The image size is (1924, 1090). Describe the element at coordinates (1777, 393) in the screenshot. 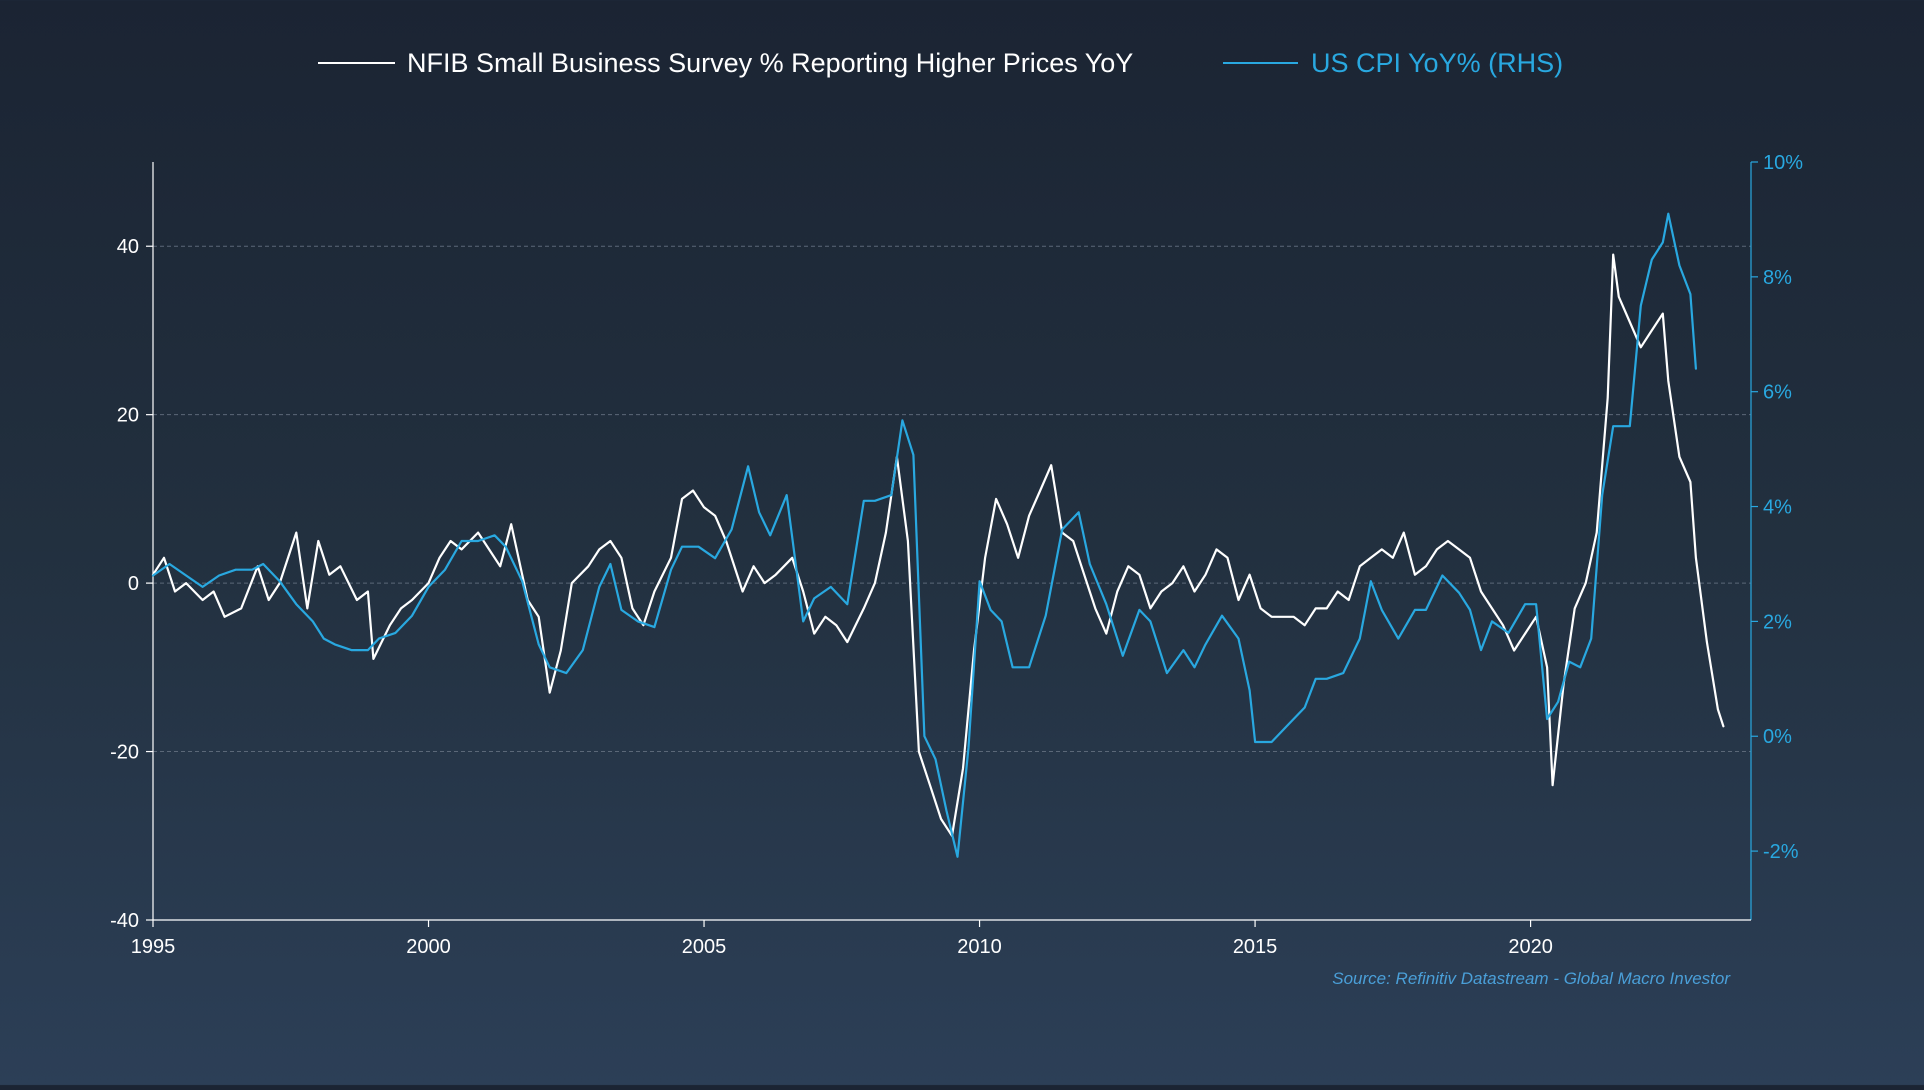

I see `right-axis-tick-label: 6%` at that location.